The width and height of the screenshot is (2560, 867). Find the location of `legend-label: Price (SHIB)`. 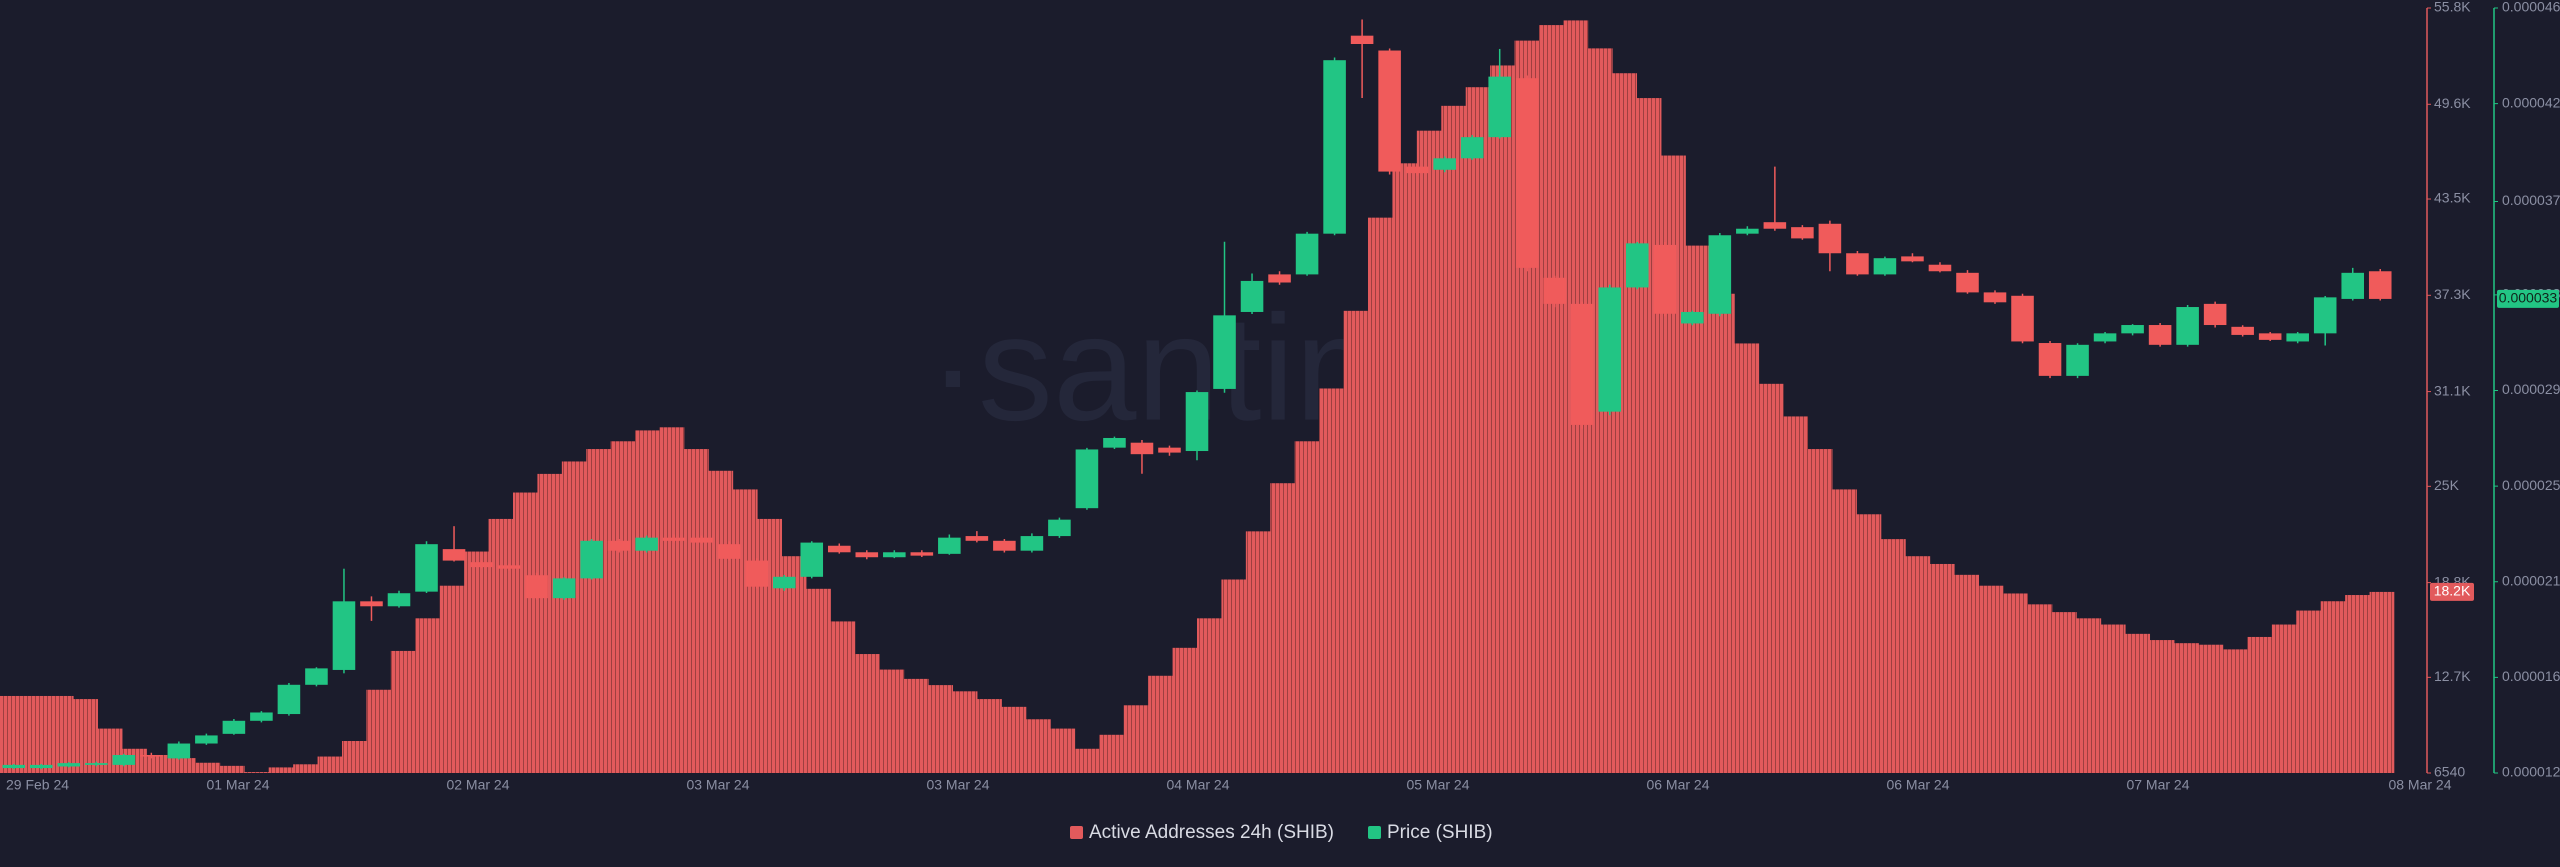

legend-label: Price (SHIB) is located at coordinates (1440, 832).